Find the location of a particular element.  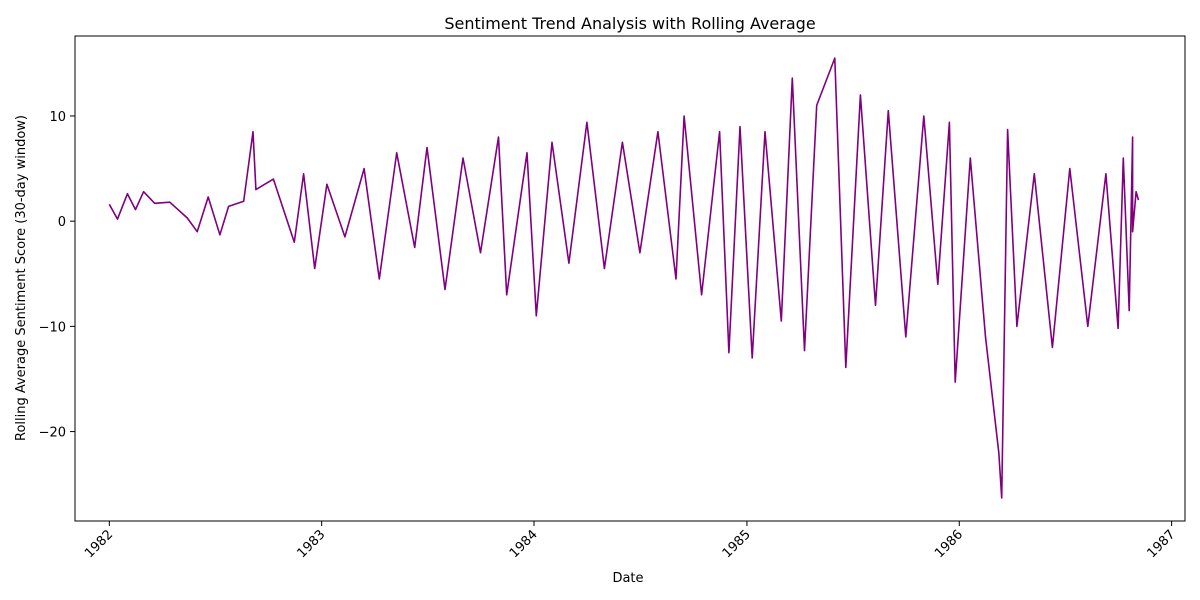

y-tick-label: 10 is located at coordinates (57, 117).